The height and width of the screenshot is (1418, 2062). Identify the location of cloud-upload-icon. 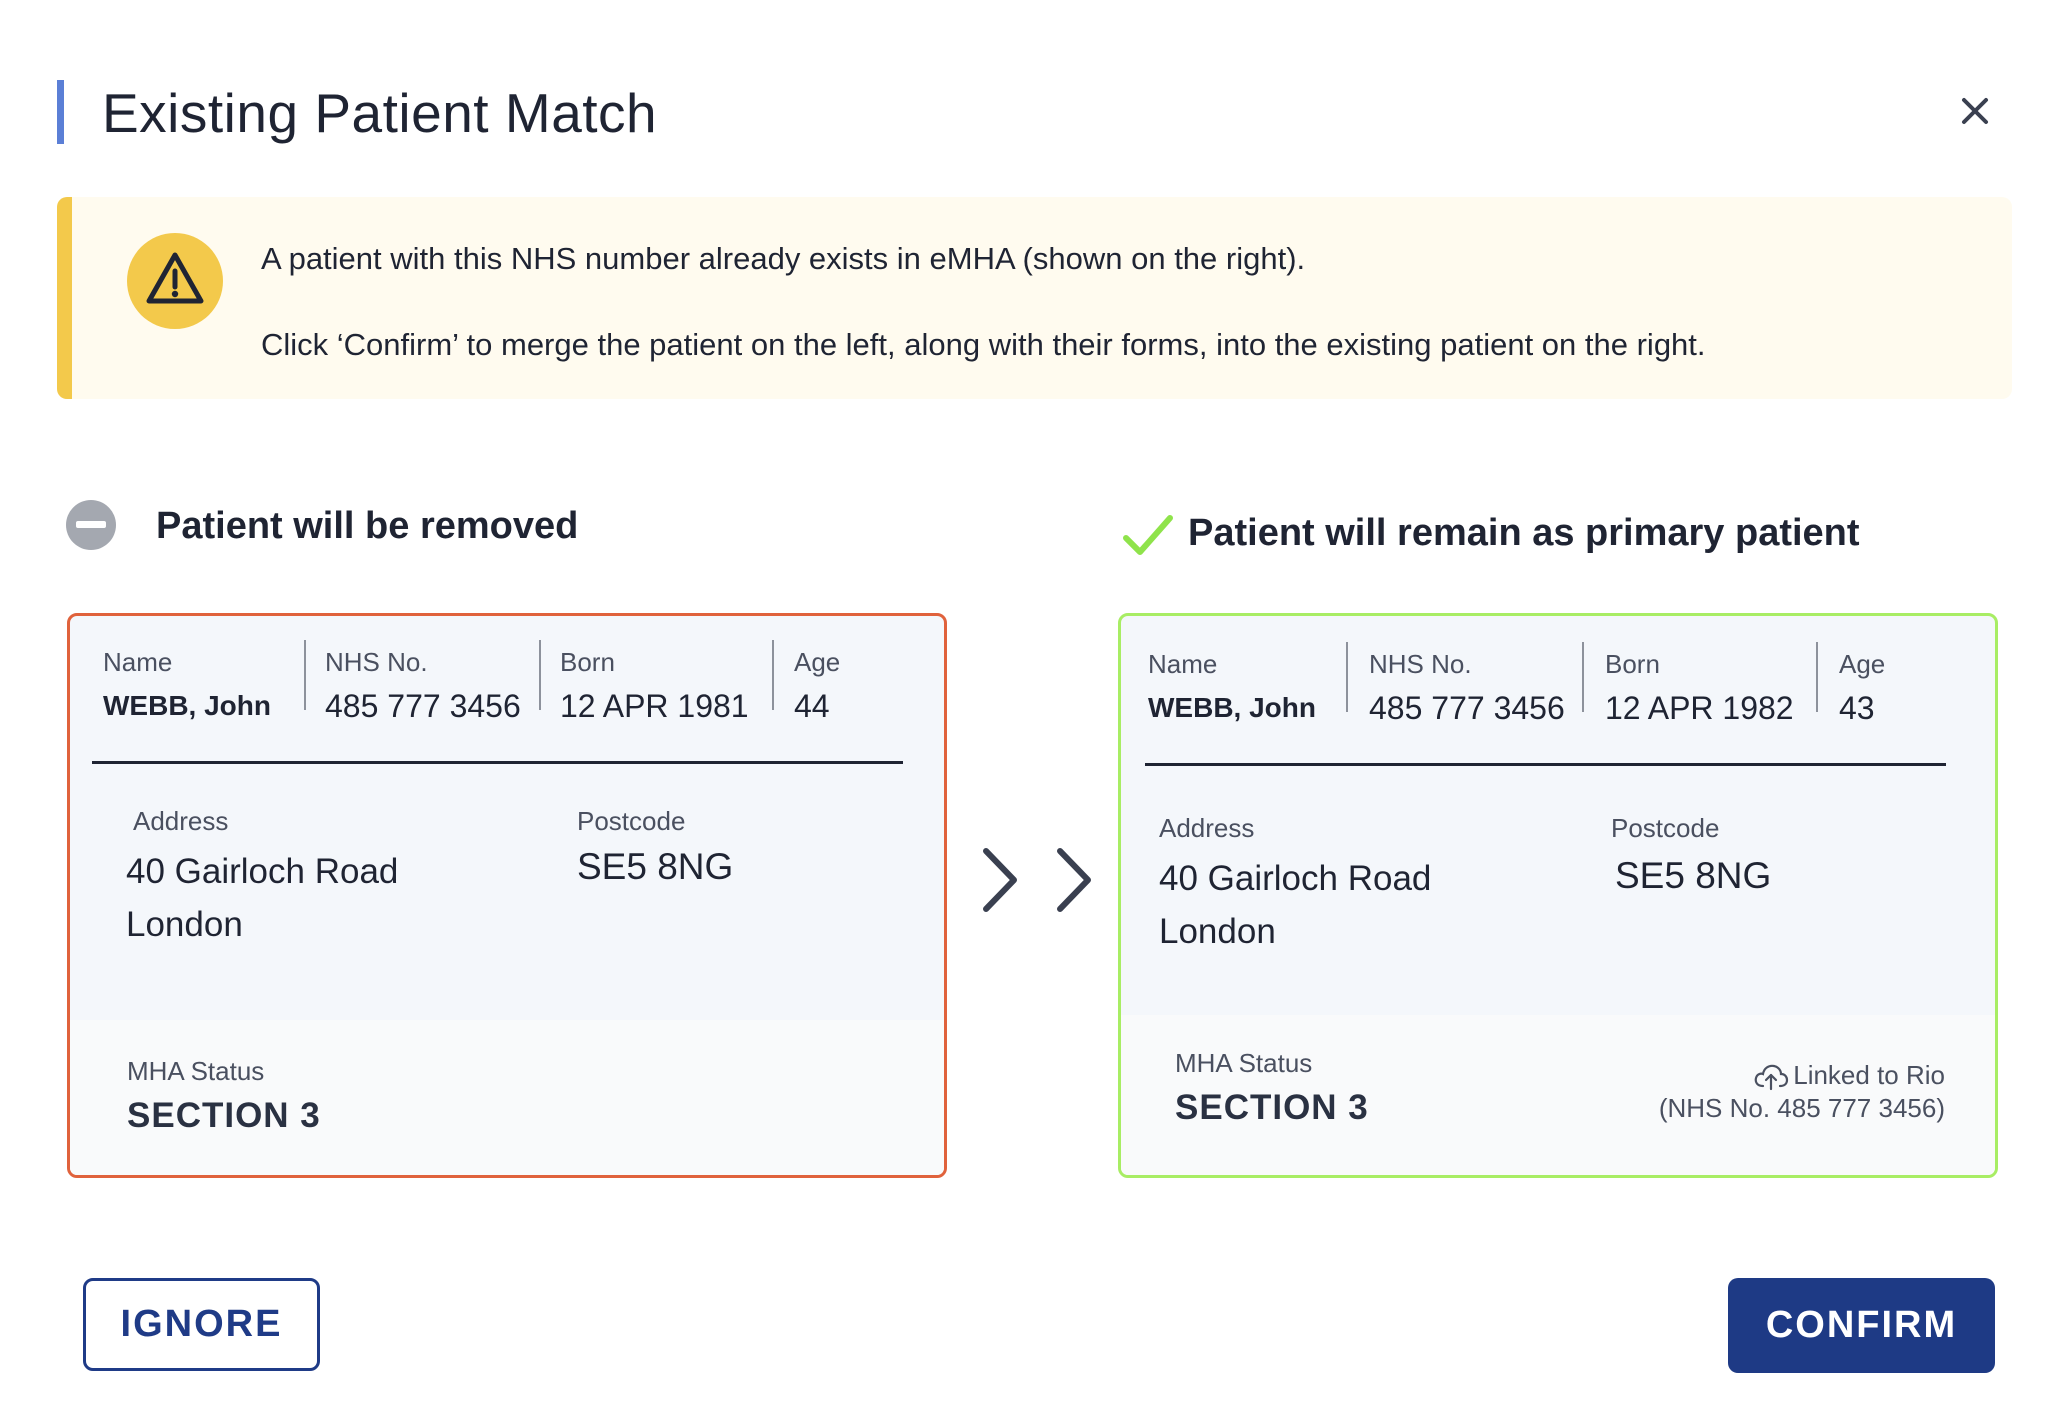
(1771, 1077).